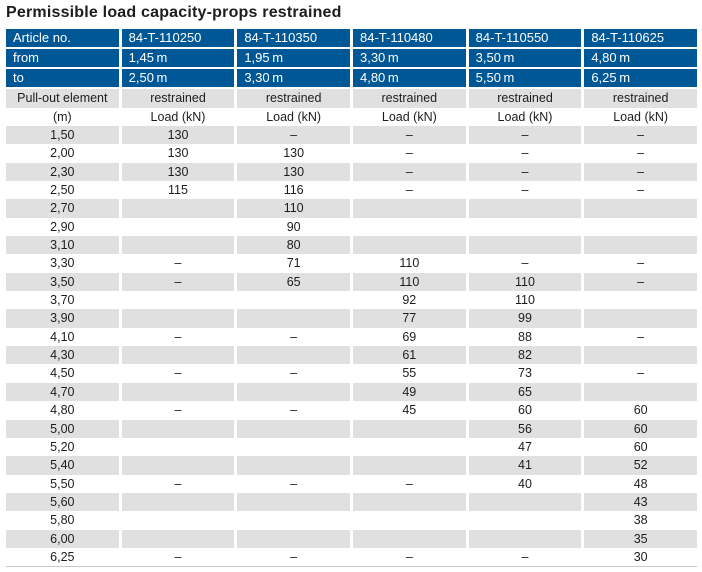 The height and width of the screenshot is (572, 702). What do you see at coordinates (62, 58) in the screenshot?
I see `from-label: from` at bounding box center [62, 58].